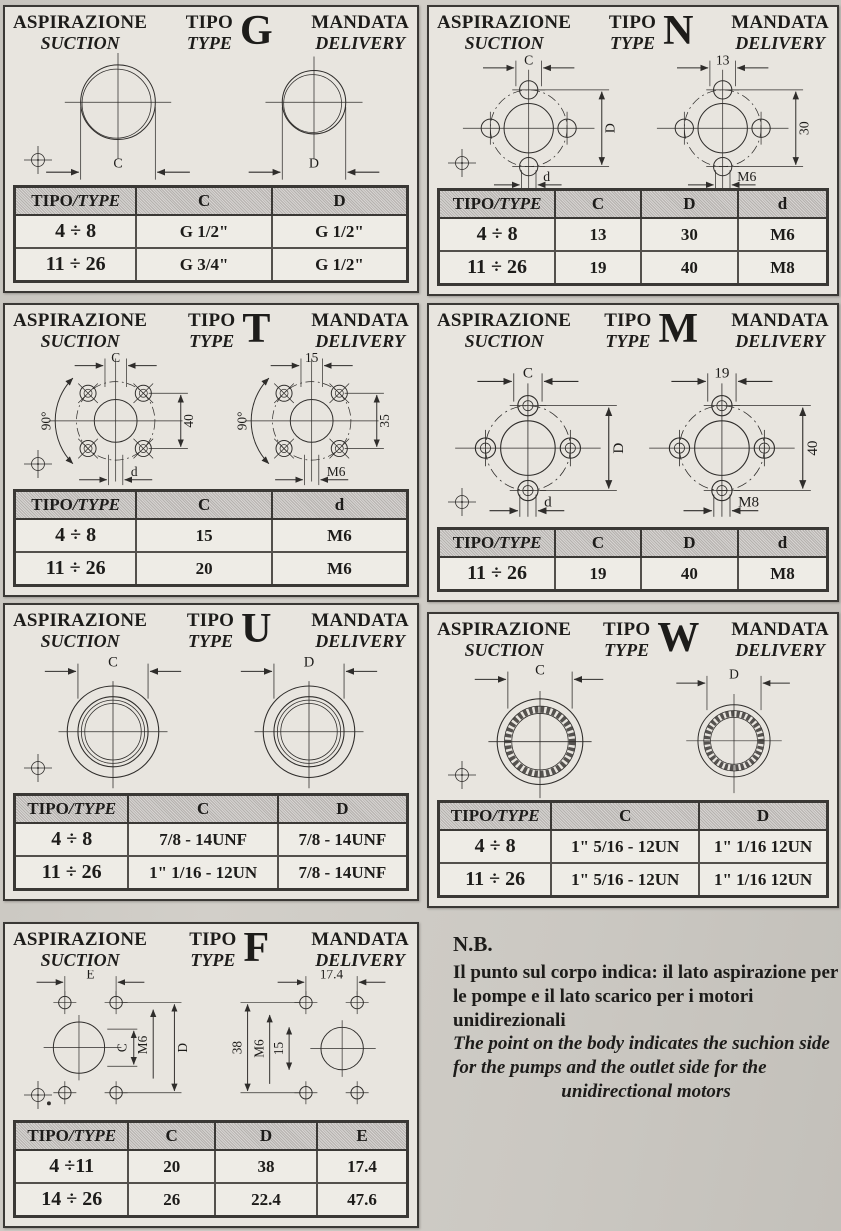 The width and height of the screenshot is (841, 1231). I want to click on delivery-flange-drawing-f: 17.4 38 M6 15, so click(307, 1037).